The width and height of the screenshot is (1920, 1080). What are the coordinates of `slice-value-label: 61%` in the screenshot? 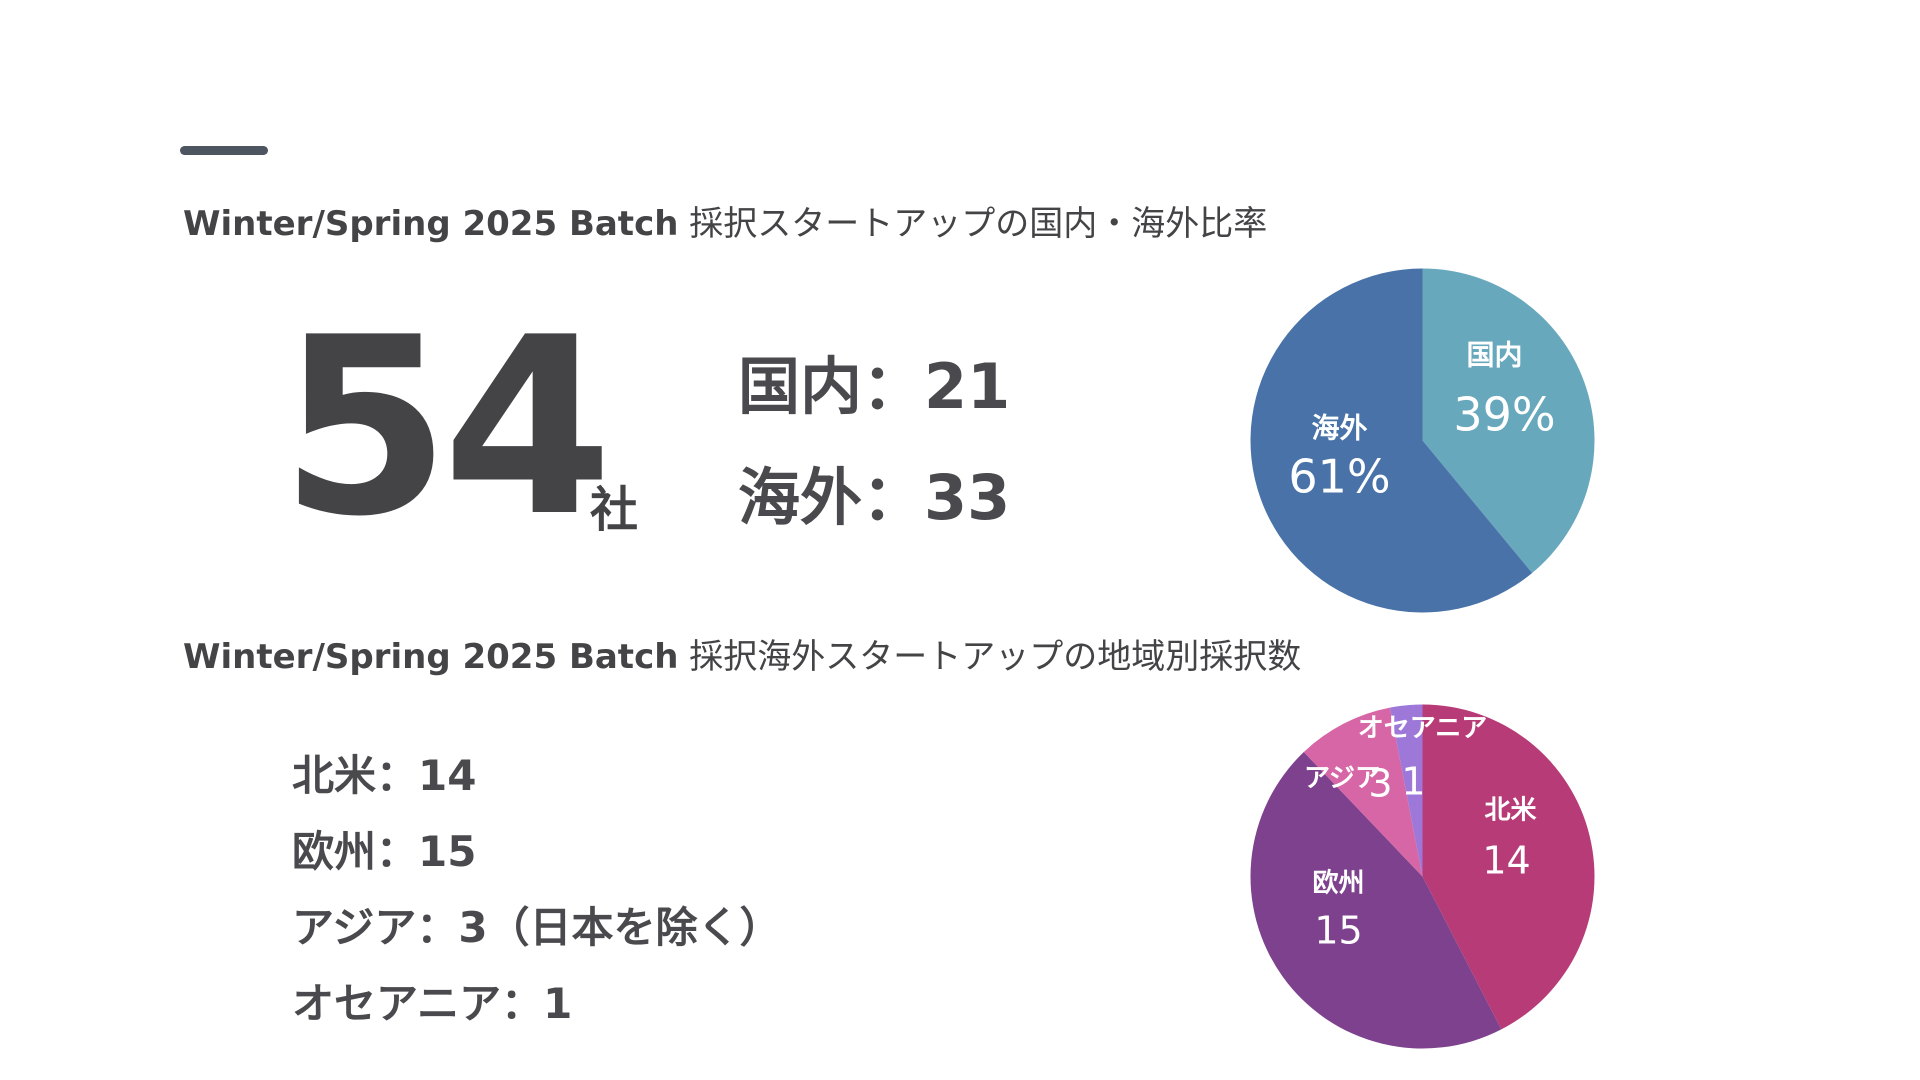 It's located at (1339, 477).